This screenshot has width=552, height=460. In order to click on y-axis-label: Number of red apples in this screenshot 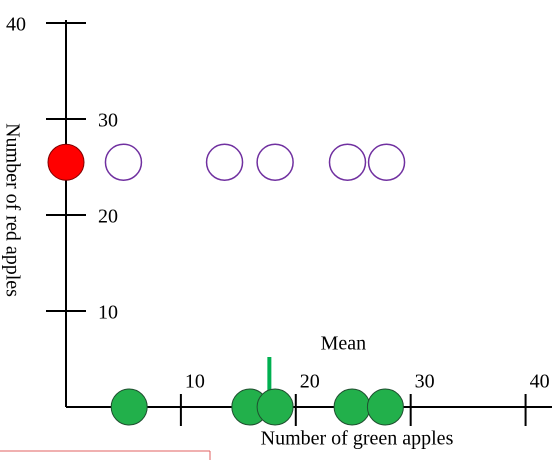, I will do `click(12, 210)`.